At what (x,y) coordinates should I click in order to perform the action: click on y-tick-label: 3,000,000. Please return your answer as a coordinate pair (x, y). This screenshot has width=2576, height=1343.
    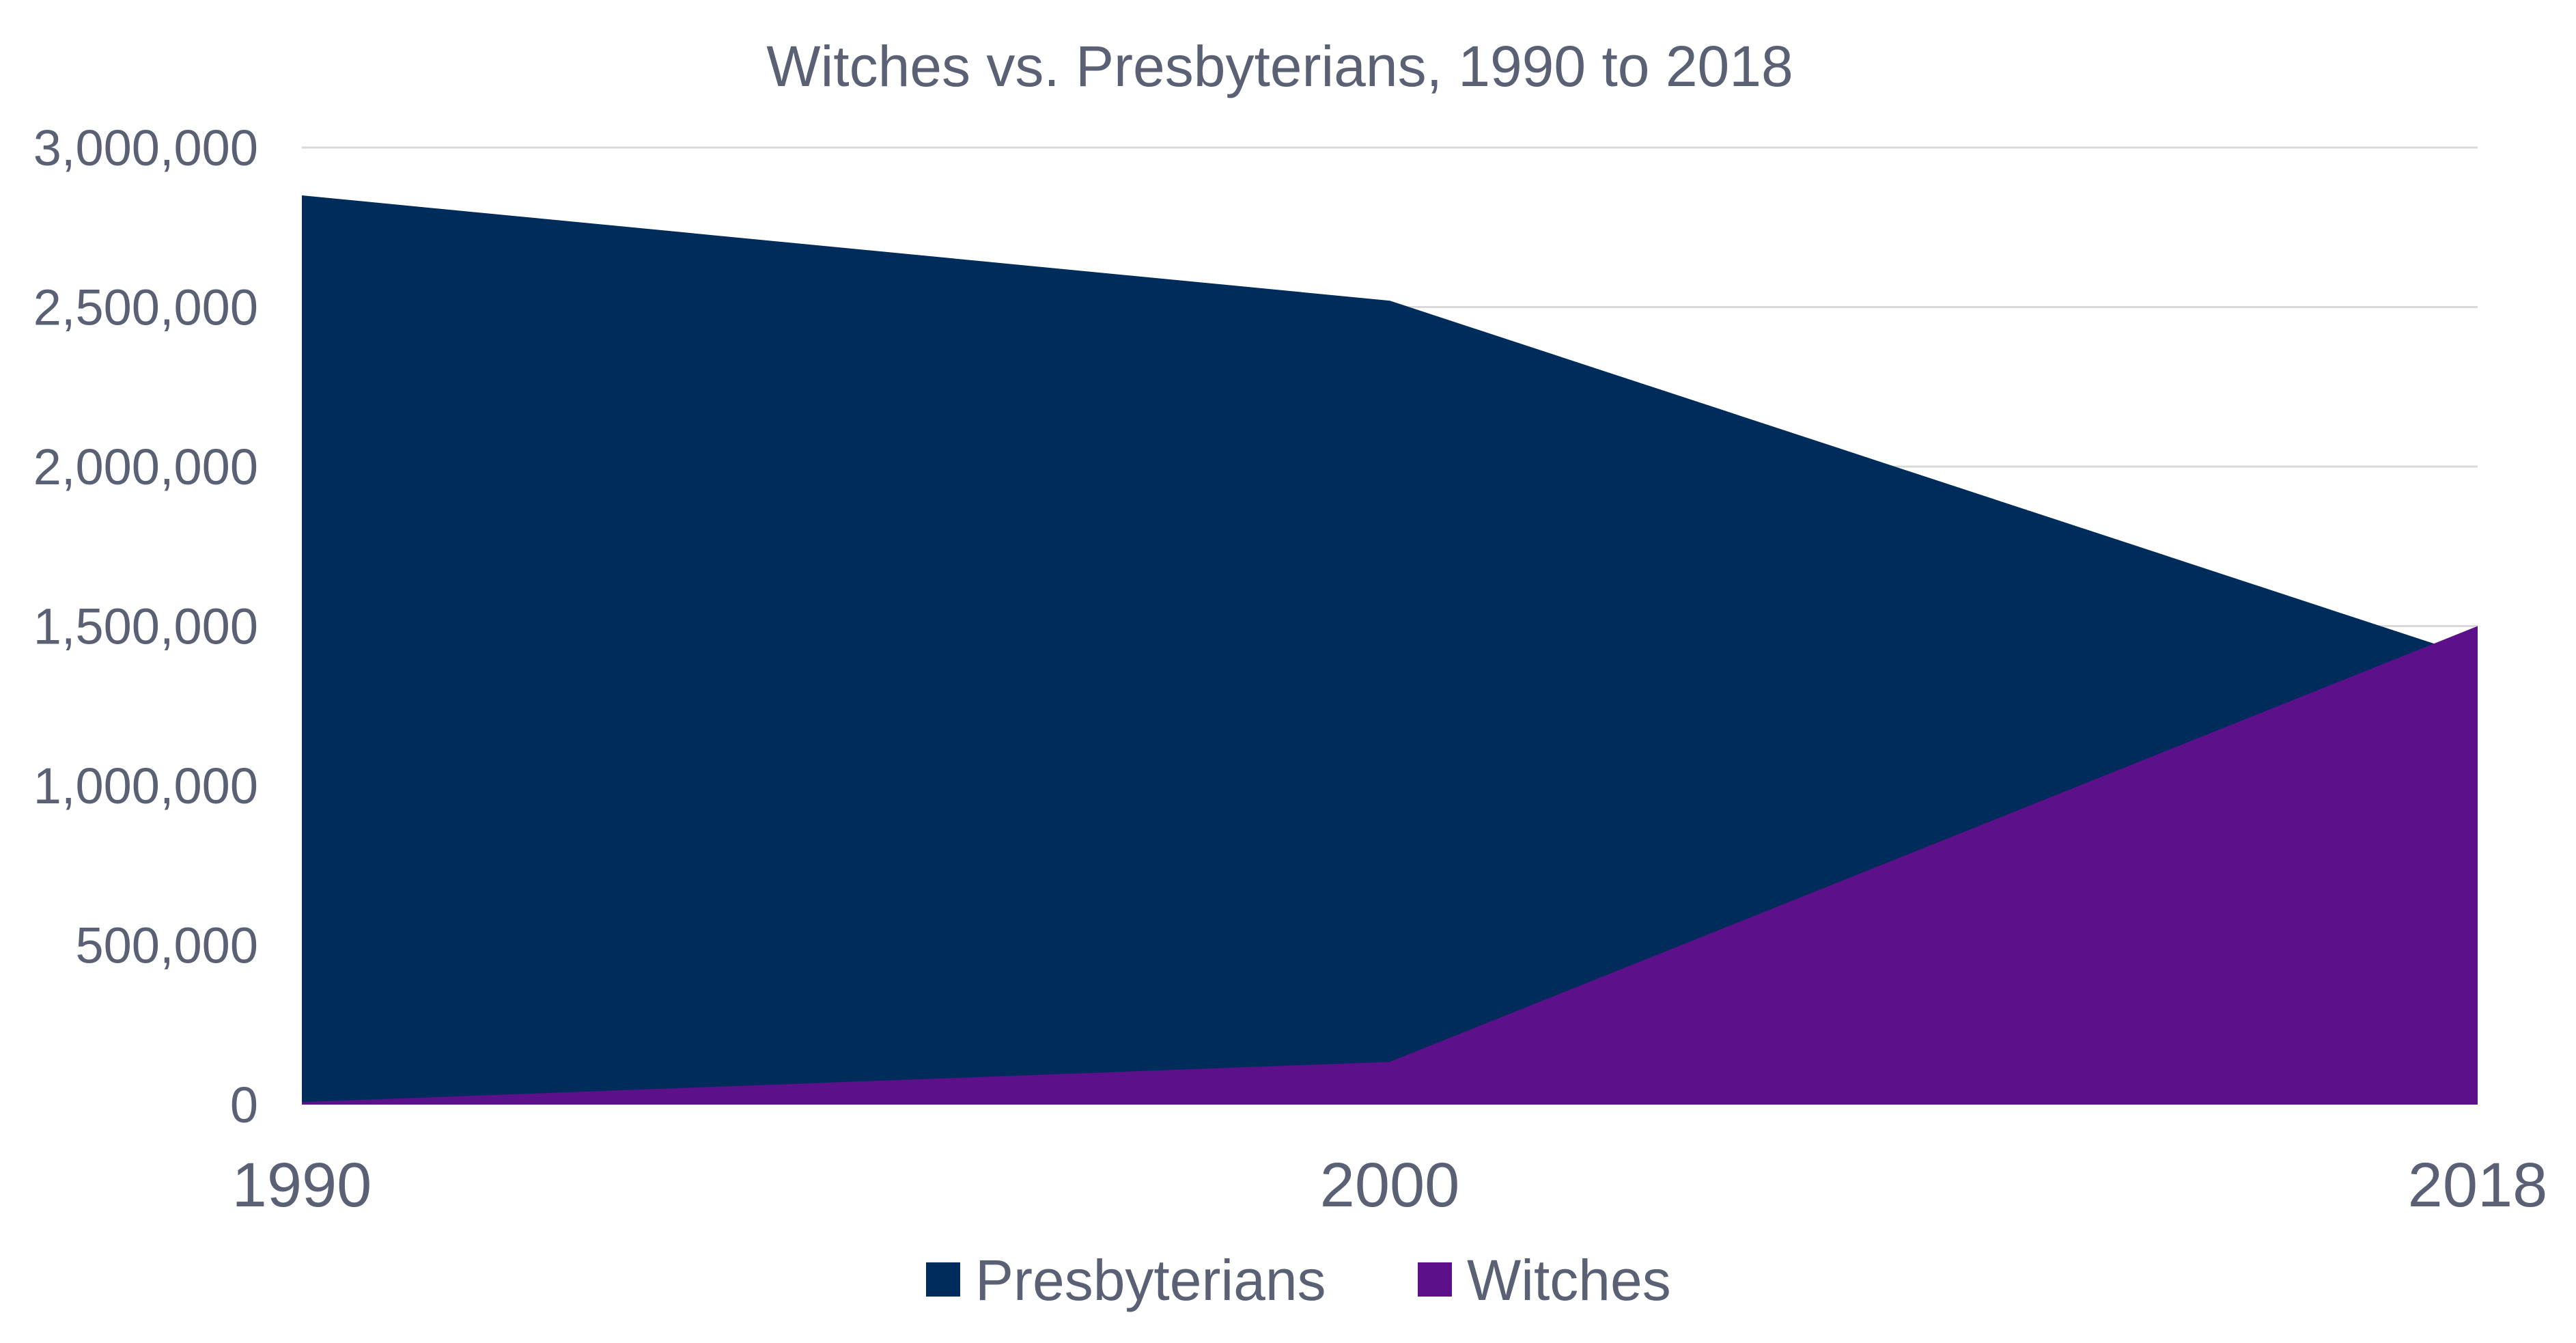
    Looking at the image, I should click on (145, 148).